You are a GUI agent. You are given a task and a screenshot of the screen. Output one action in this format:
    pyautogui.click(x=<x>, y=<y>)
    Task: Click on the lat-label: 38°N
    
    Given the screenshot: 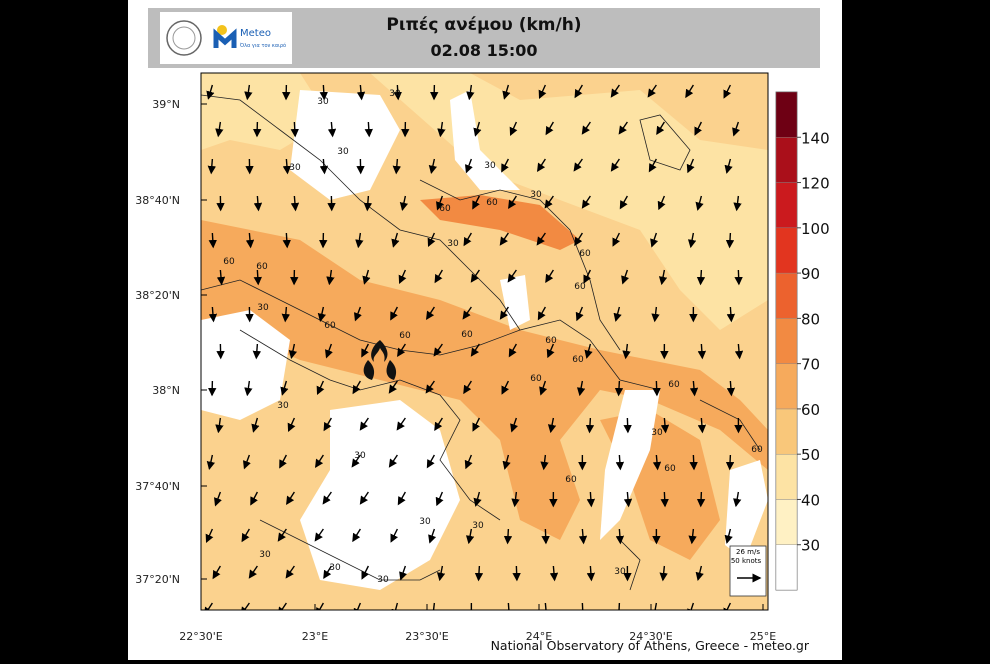 What is the action you would take?
    pyautogui.click(x=166, y=390)
    